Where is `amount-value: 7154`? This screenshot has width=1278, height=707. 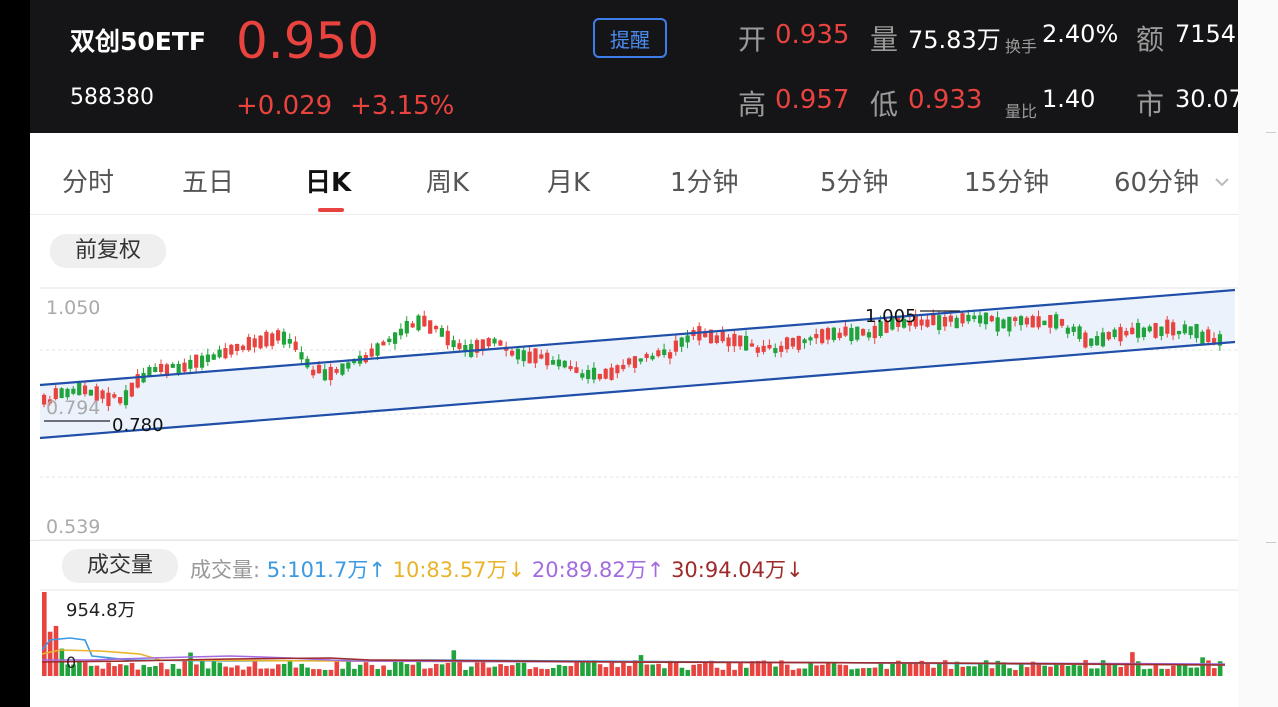 amount-value: 7154 is located at coordinates (1206, 34).